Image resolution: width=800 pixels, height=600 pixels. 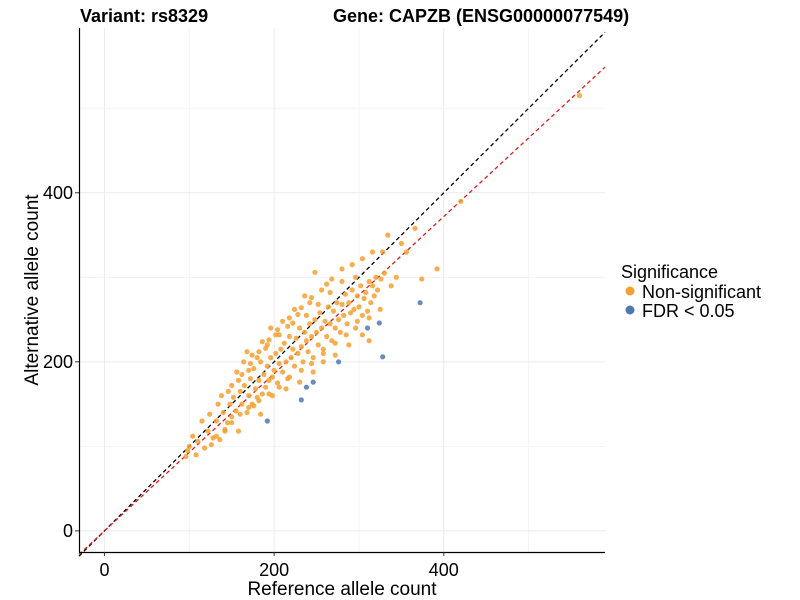 I want to click on y-axis-title: Alternative allele count, so click(x=32, y=290).